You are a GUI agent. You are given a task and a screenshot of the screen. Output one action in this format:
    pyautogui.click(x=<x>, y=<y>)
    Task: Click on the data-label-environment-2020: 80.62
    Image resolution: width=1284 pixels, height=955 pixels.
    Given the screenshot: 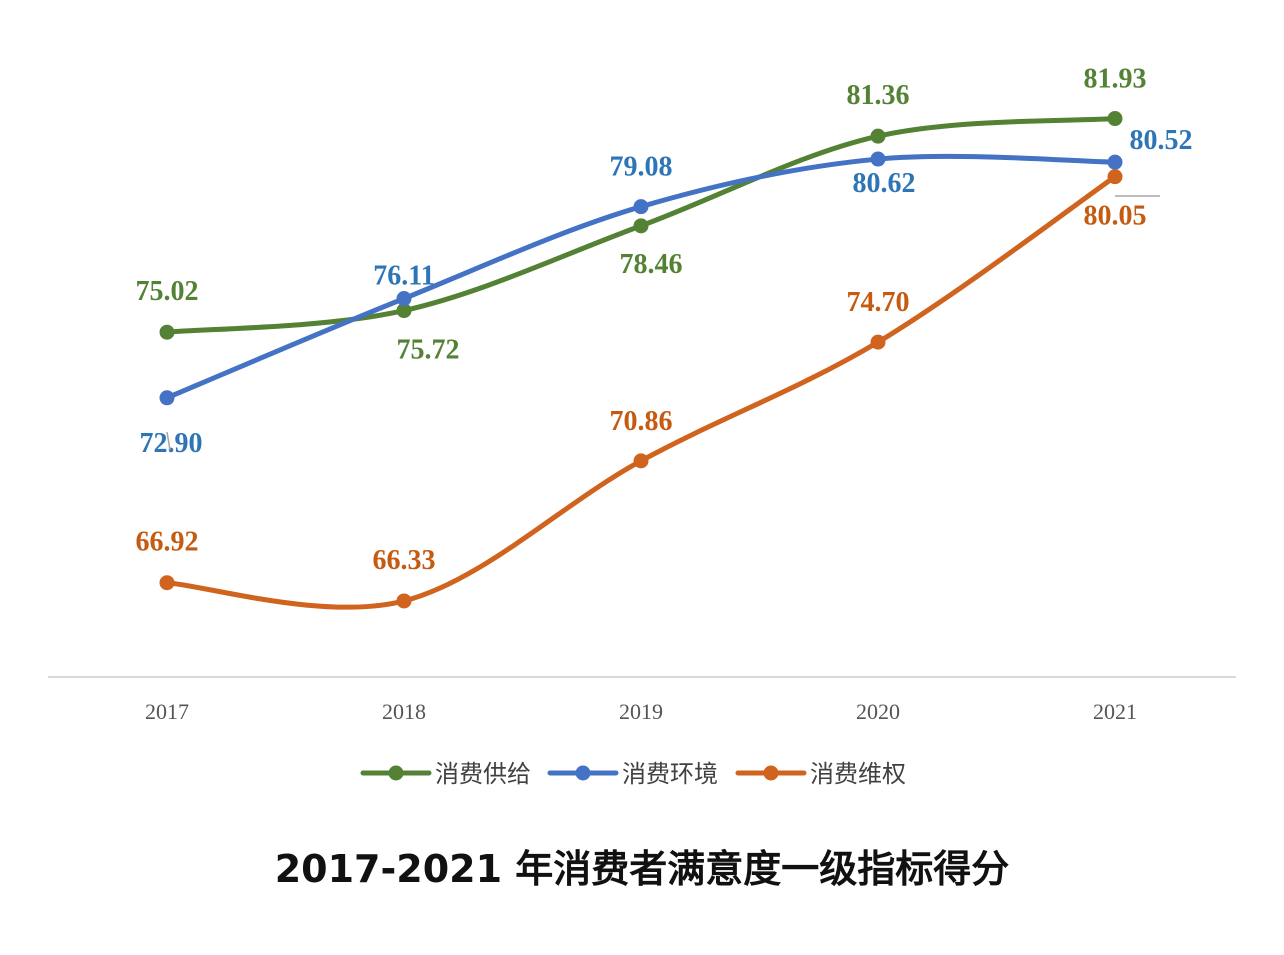 What is the action you would take?
    pyautogui.click(x=884, y=183)
    